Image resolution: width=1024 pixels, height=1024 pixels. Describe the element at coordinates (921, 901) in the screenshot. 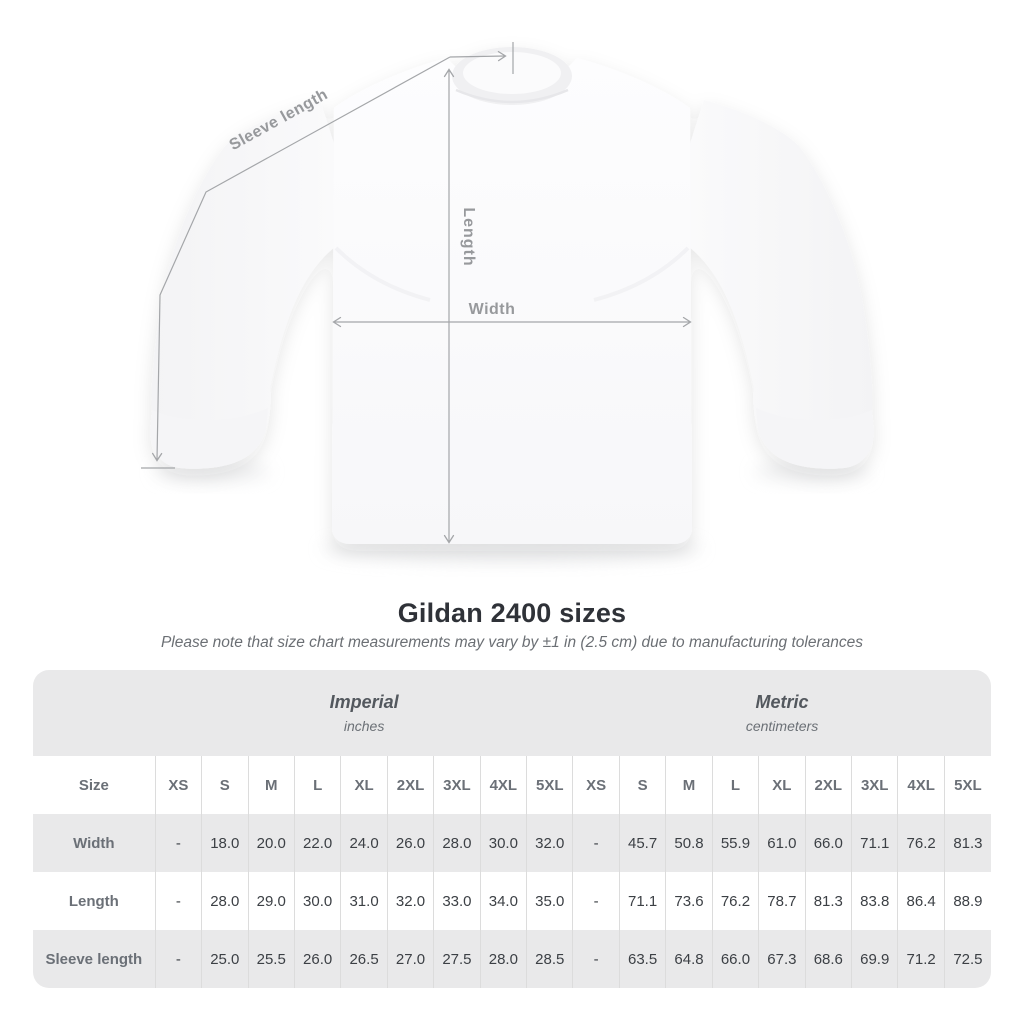

I see `cell-metric: 86.4` at that location.